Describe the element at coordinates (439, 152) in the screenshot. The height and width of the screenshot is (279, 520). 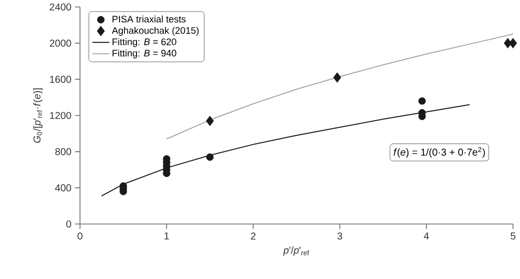
I see `annotation: f(e) = 1/(0·3 + 0·7e$^{2}$)` at that location.